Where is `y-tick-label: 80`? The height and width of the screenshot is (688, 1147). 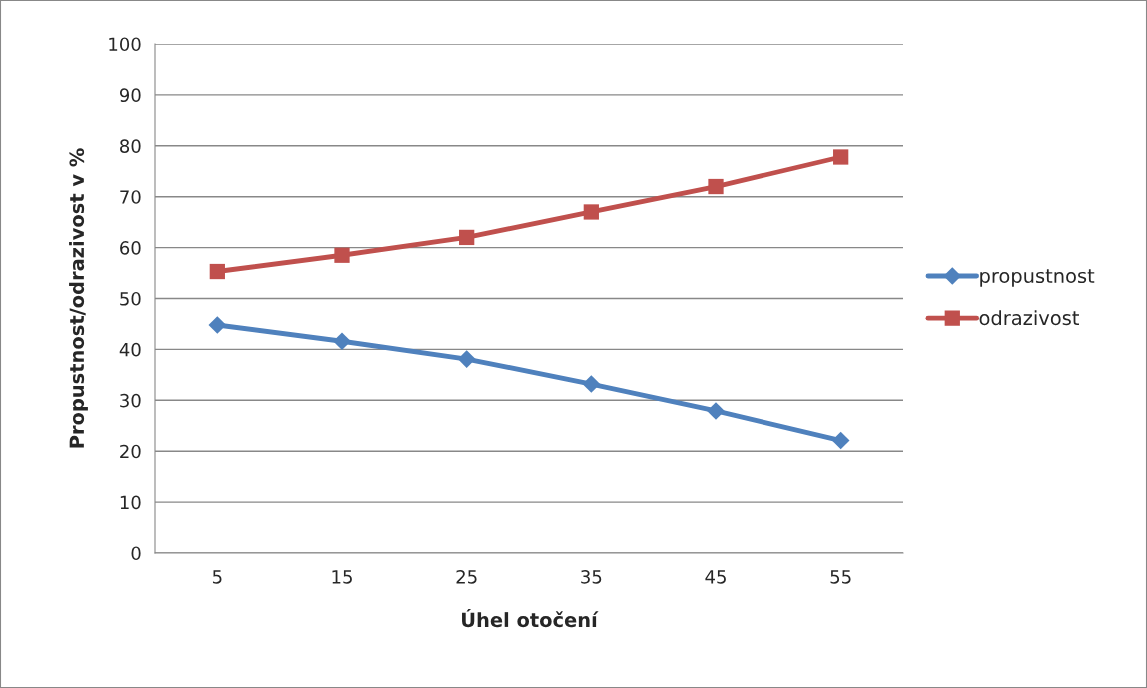
y-tick-label: 80 is located at coordinates (130, 146).